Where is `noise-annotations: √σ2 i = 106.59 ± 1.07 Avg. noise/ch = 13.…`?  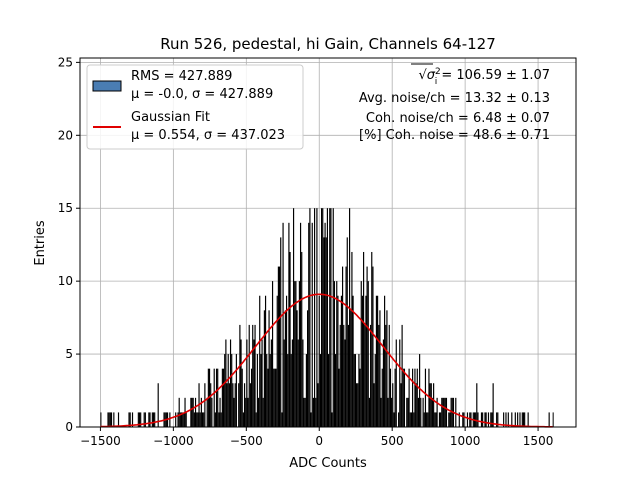
noise-annotations: √σ2 i = 106.59 ± 1.07 Avg. noise/ch = 13.… is located at coordinates (454, 103).